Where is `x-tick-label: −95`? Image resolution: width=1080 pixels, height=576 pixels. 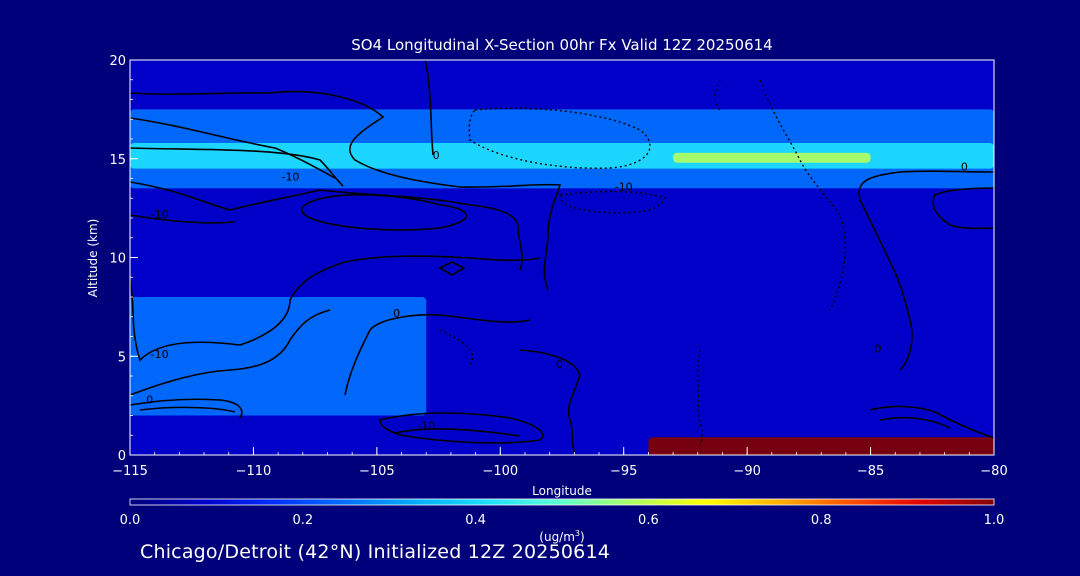
x-tick-label: −95 is located at coordinates (623, 471).